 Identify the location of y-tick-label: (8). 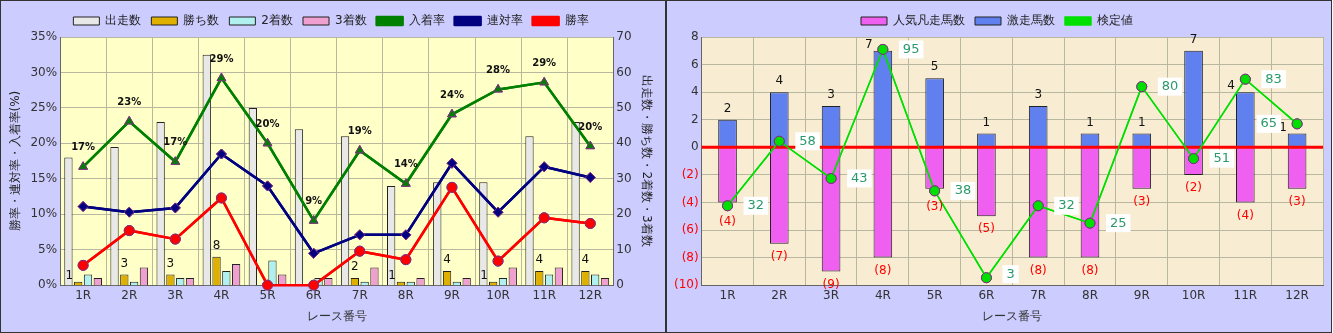
(690, 256).